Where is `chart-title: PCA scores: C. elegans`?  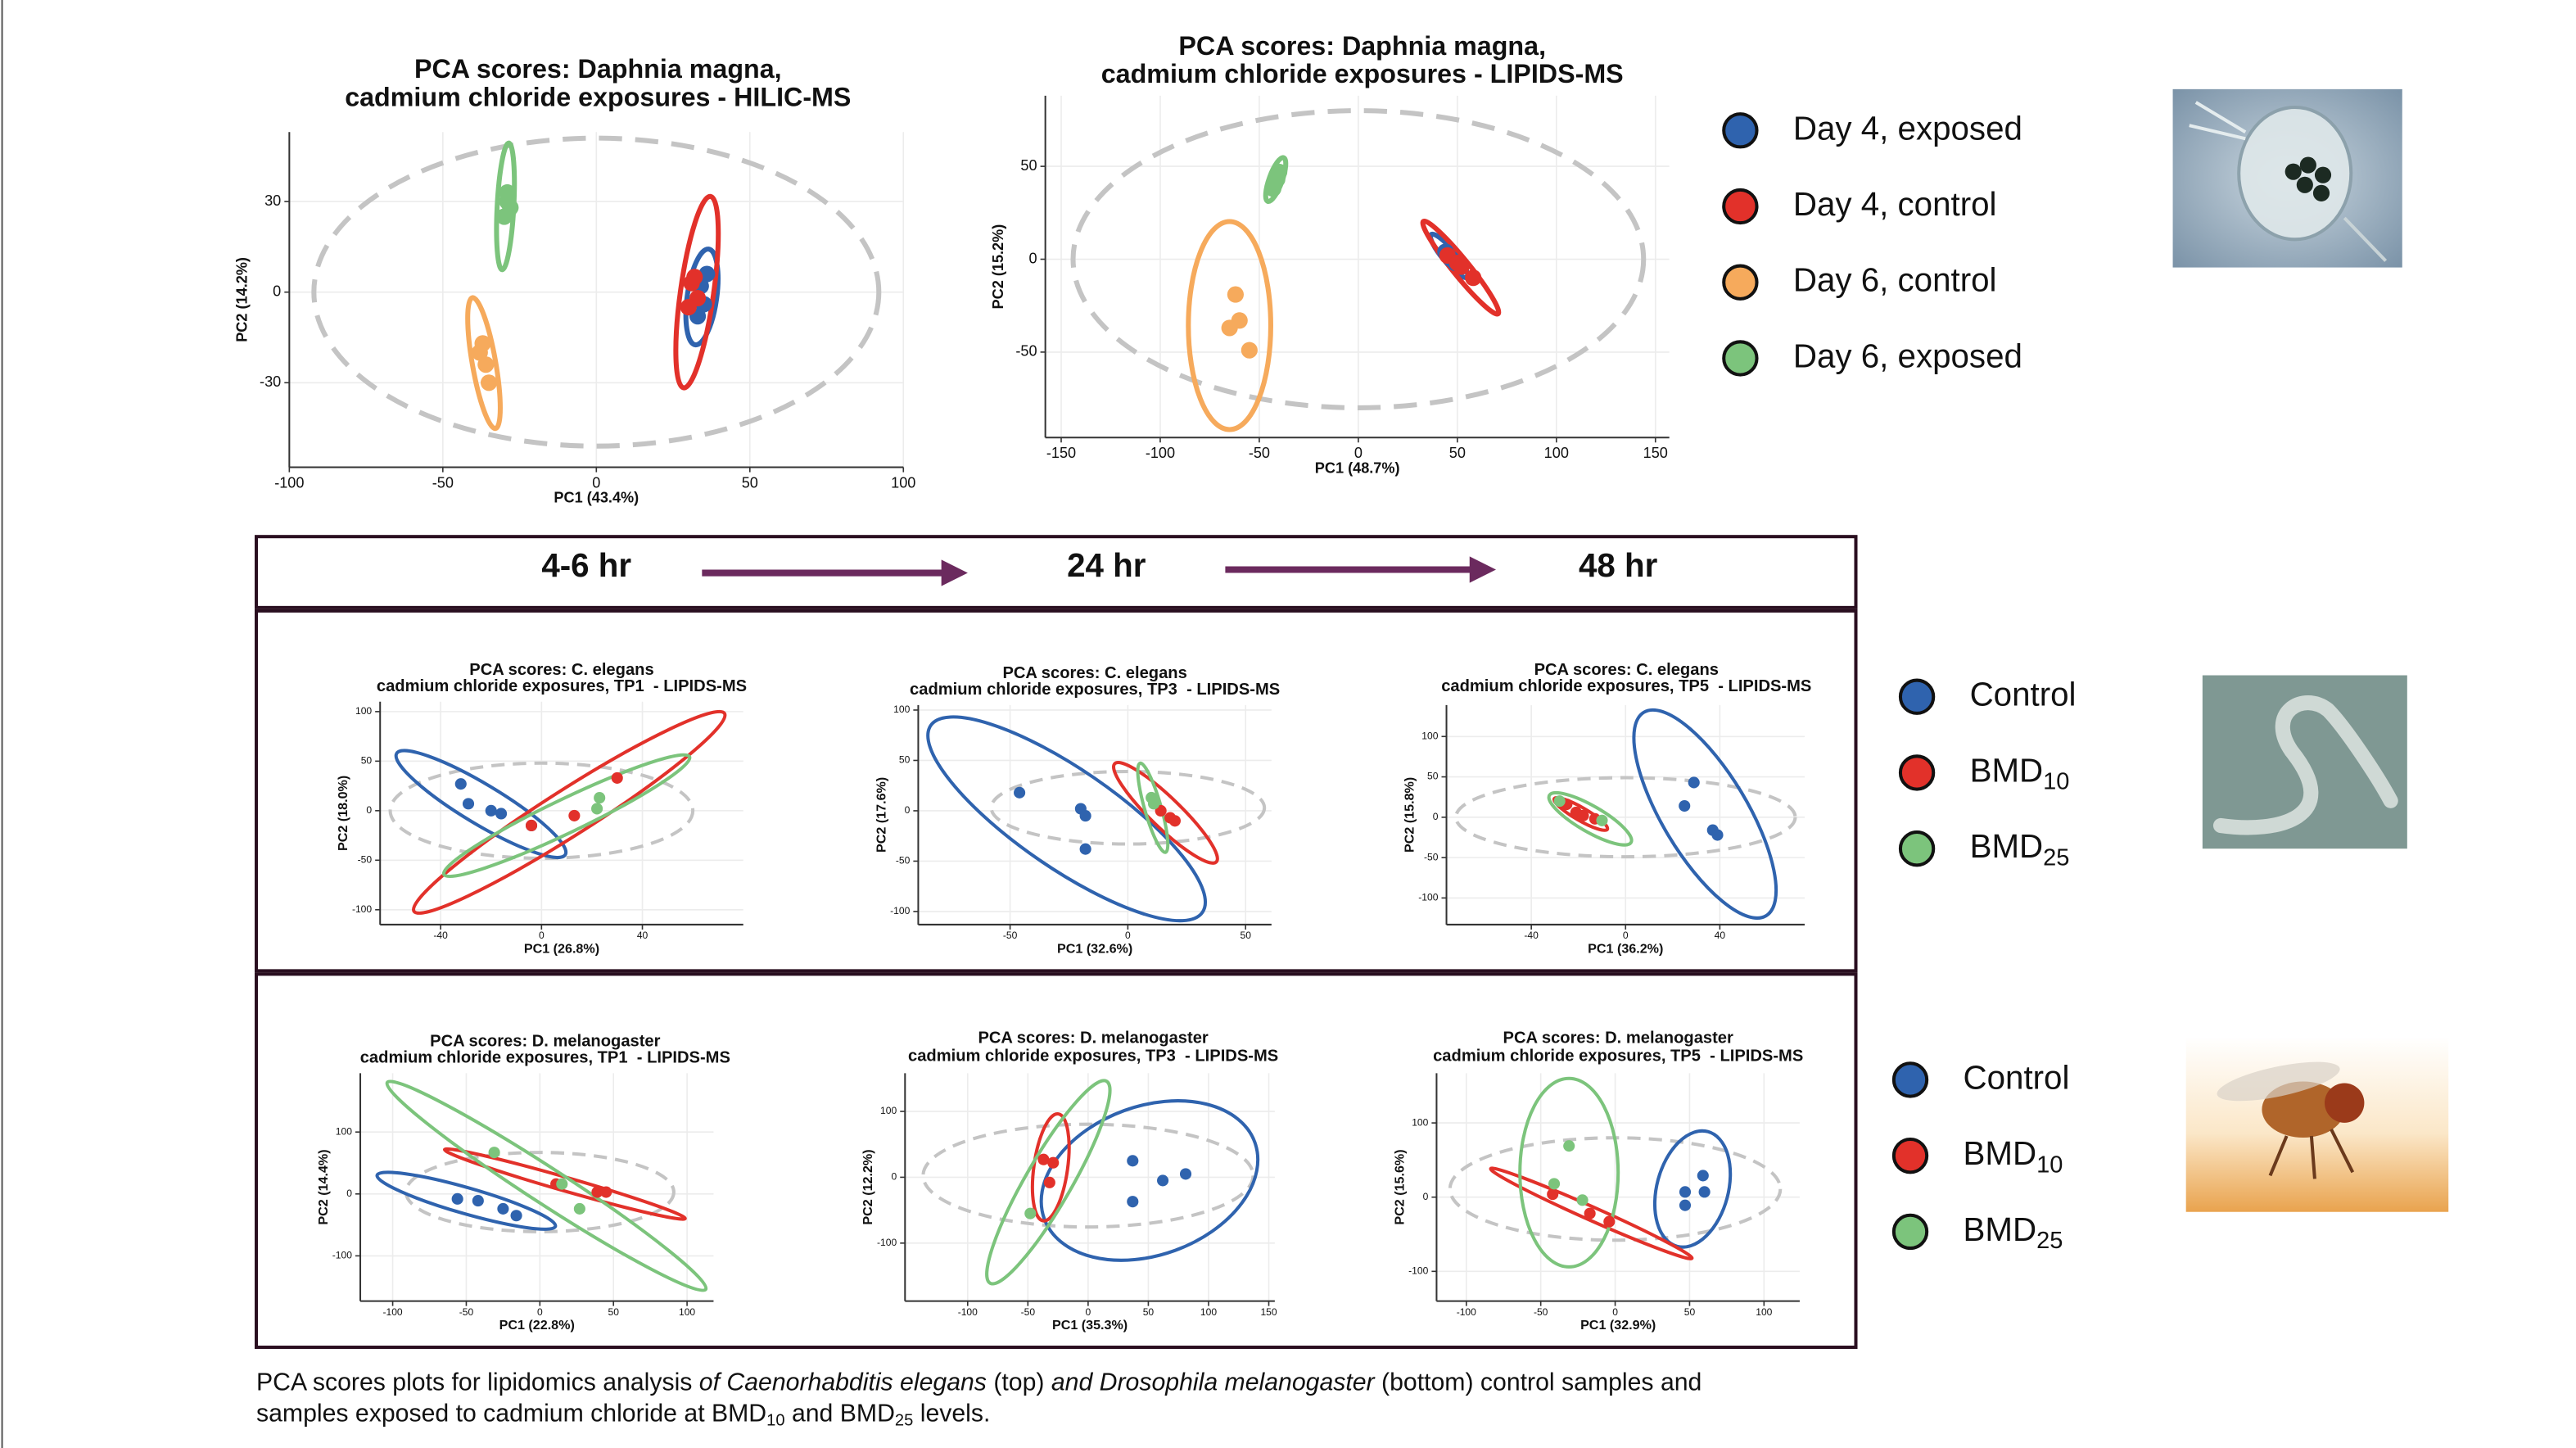 chart-title: PCA scores: C. elegans is located at coordinates (1626, 670).